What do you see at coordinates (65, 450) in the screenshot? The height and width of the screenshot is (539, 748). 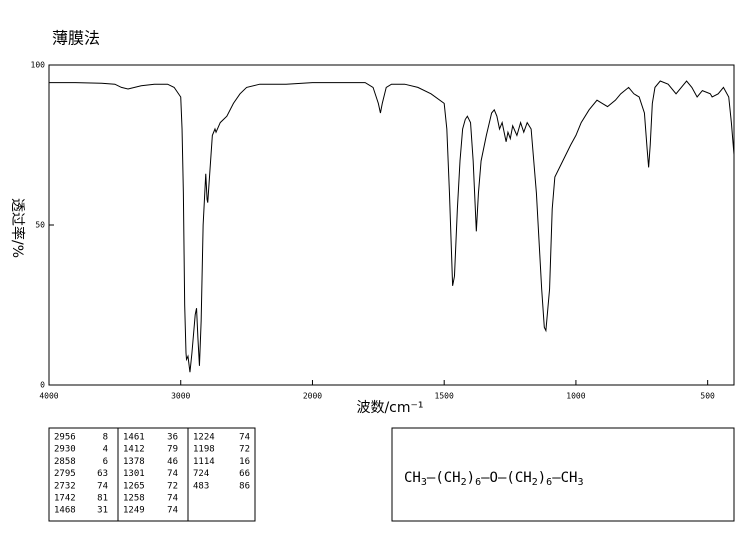 I see `peak-wavenumber: 2930` at bounding box center [65, 450].